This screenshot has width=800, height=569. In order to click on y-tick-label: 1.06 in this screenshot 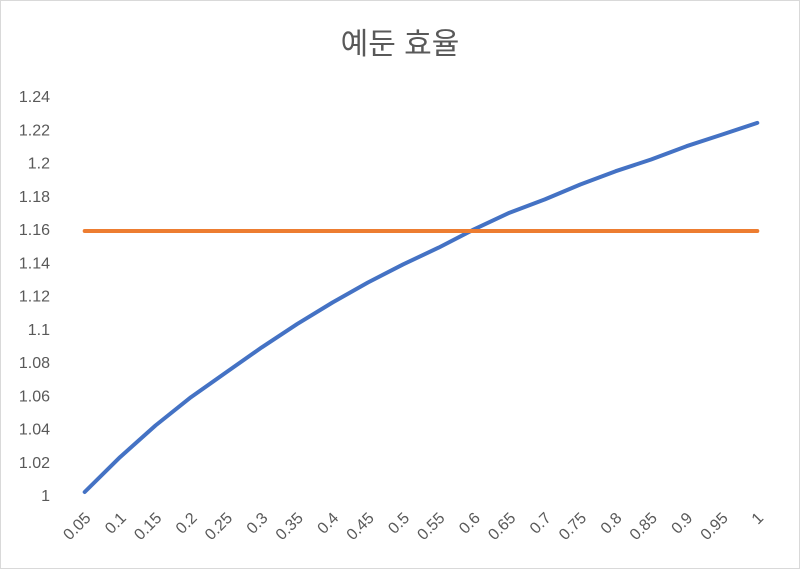, I will do `click(34, 396)`.